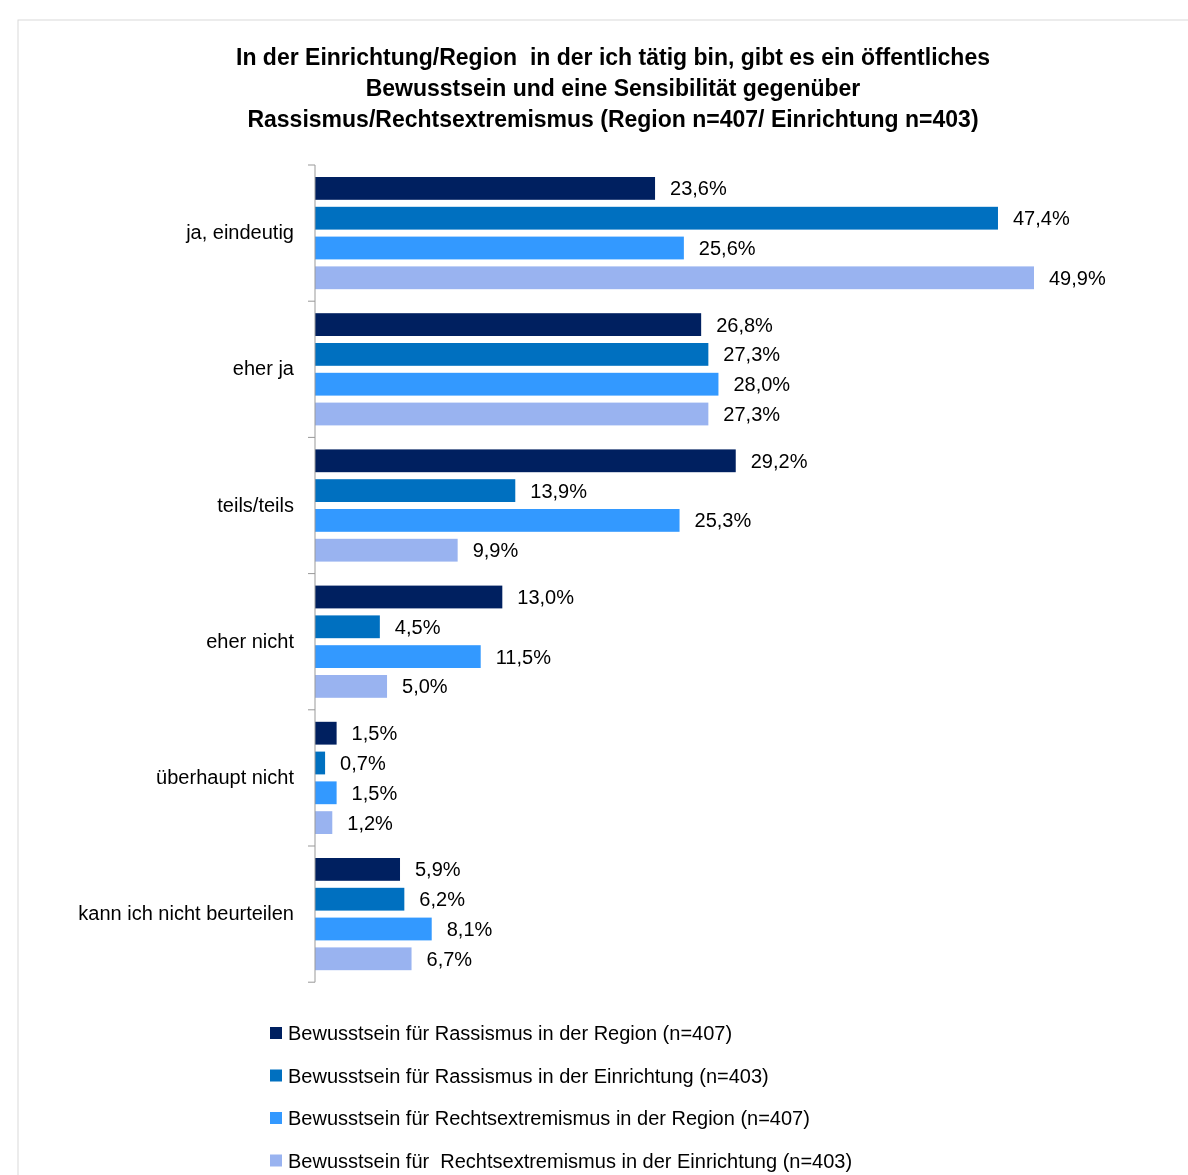  What do you see at coordinates (225, 776) in the screenshot?
I see `y-tick-label: überhaupt nicht` at bounding box center [225, 776].